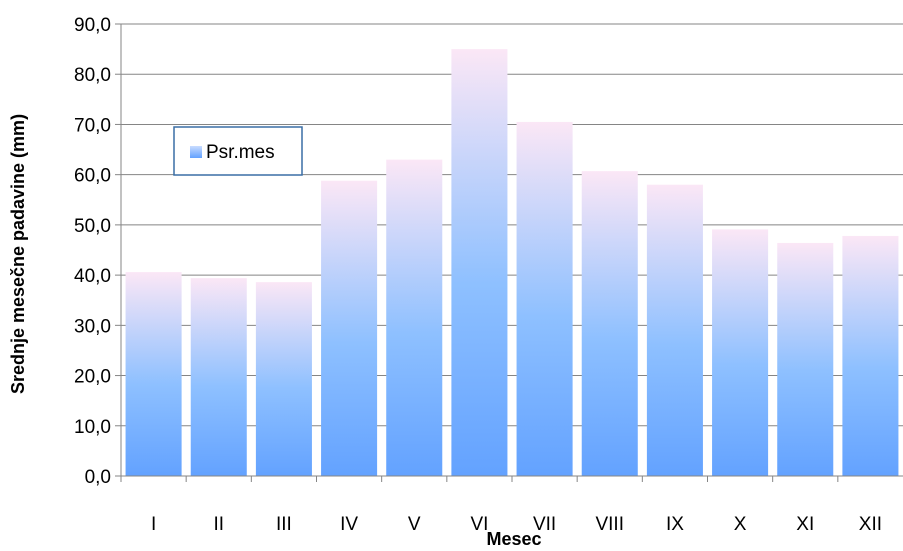 The image size is (903, 551). What do you see at coordinates (196, 152) in the screenshot?
I see `legend-swatch` at bounding box center [196, 152].